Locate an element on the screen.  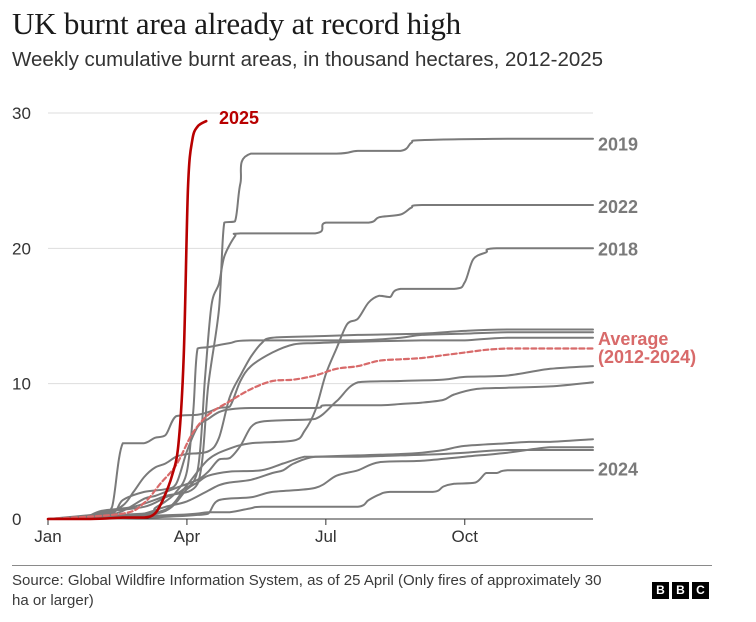
x-tick-label: Jul is located at coordinates (326, 536).